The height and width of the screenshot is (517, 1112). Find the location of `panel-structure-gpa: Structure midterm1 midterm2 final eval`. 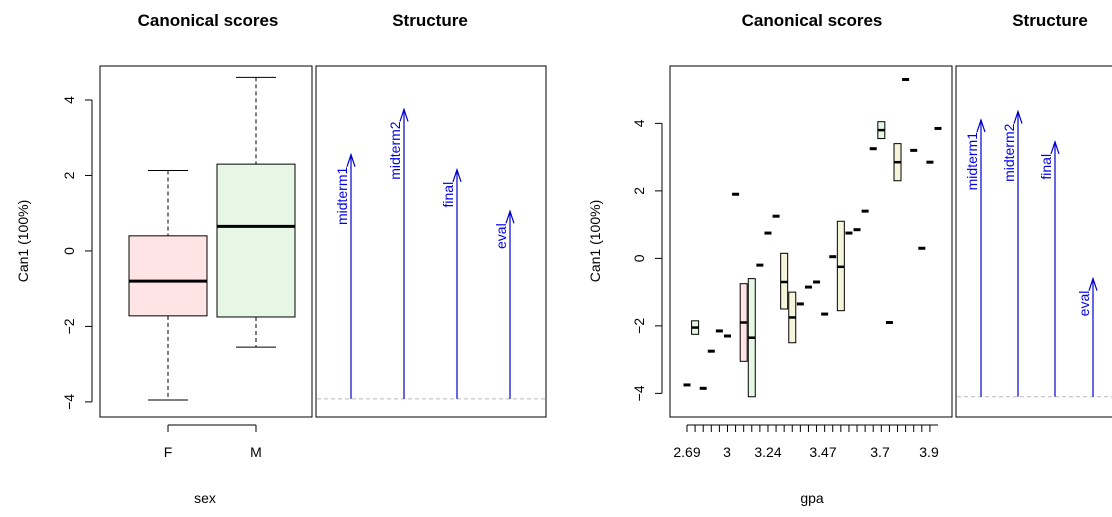

panel-structure-gpa: Structure midterm1 midterm2 final eval is located at coordinates (1033, 214).